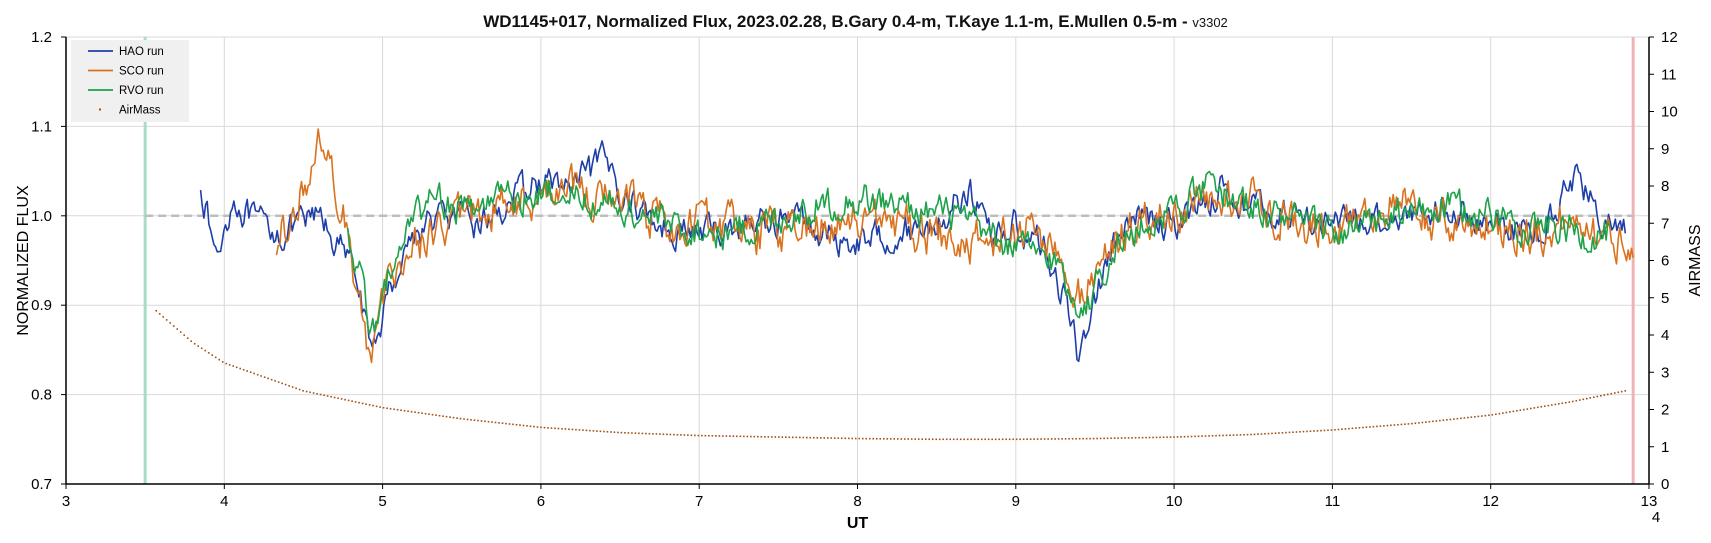 The height and width of the screenshot is (543, 1711). I want to click on y2-tick-label: 6, so click(1665, 261).